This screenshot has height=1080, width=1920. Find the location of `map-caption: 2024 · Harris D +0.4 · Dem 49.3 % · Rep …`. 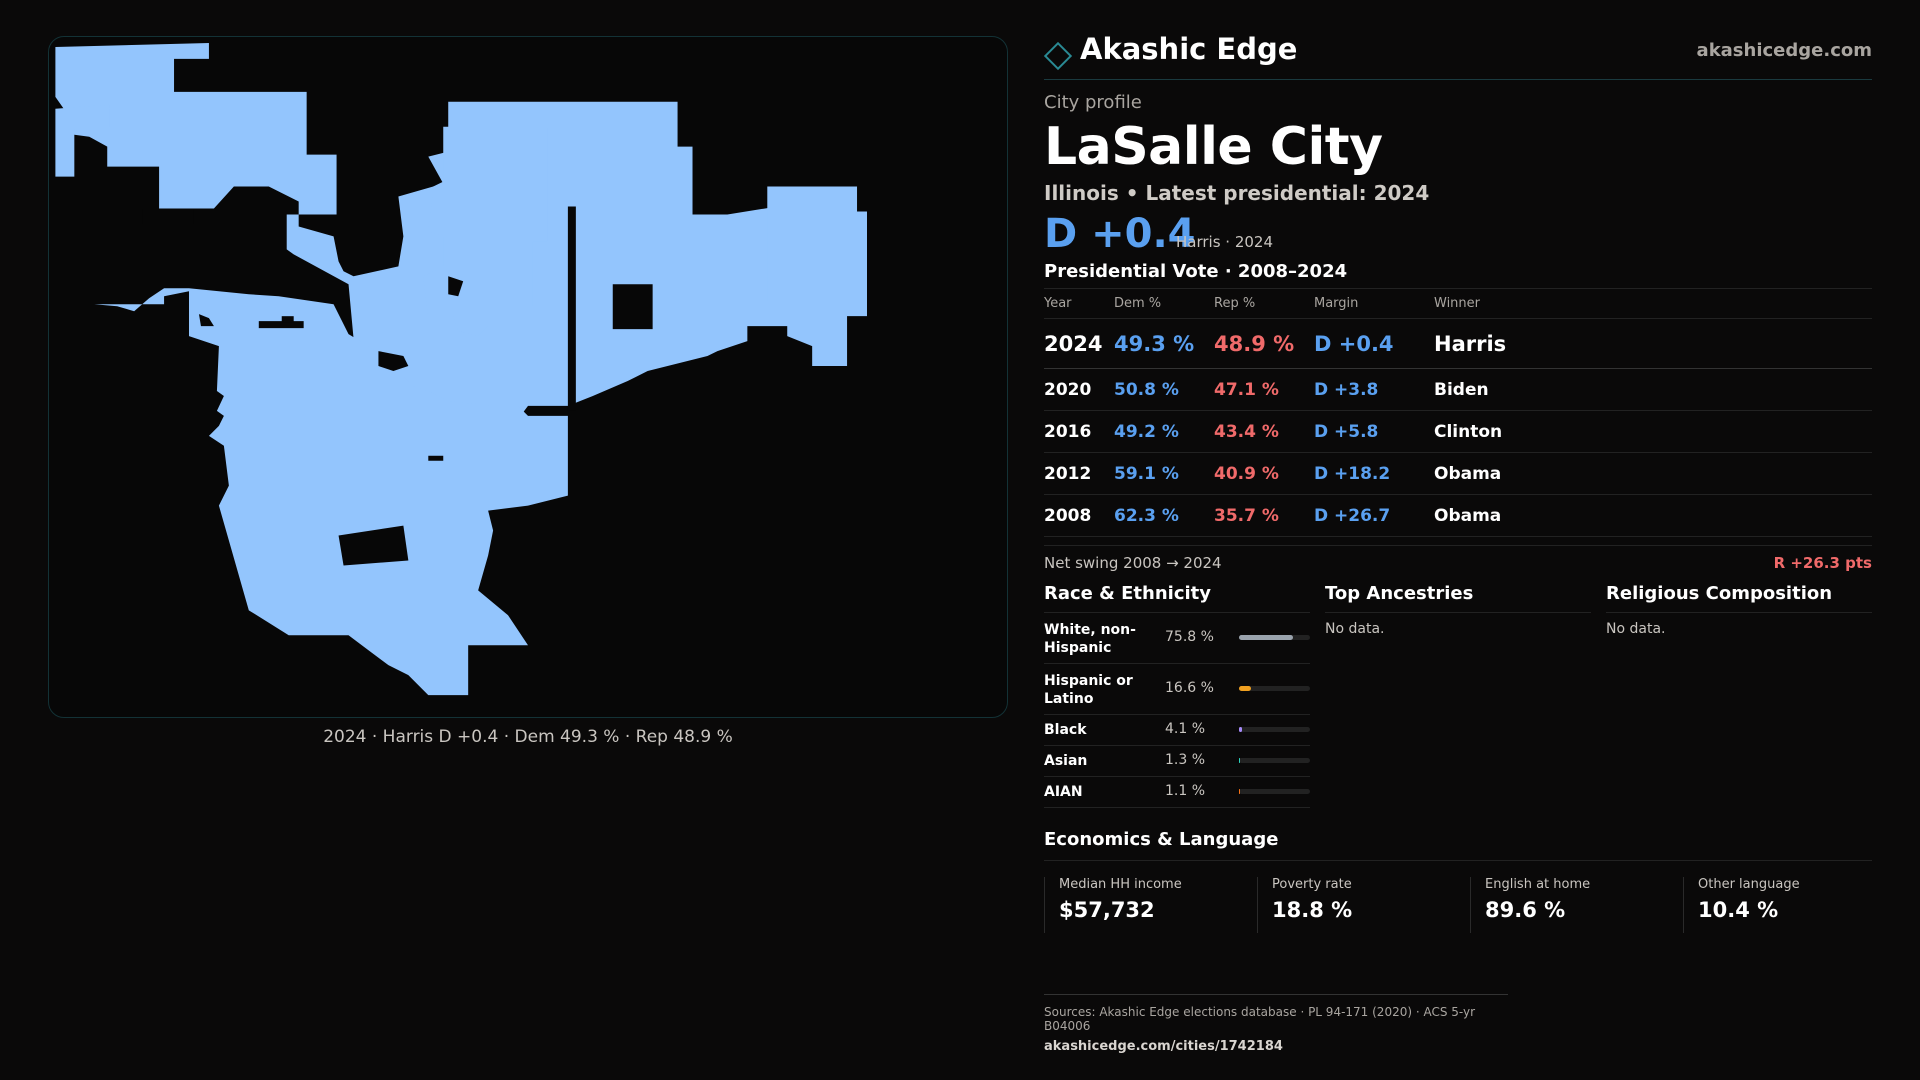

map-caption: 2024 · Harris D +0.4 · Dem 49.3 % · Rep … is located at coordinates (528, 737).